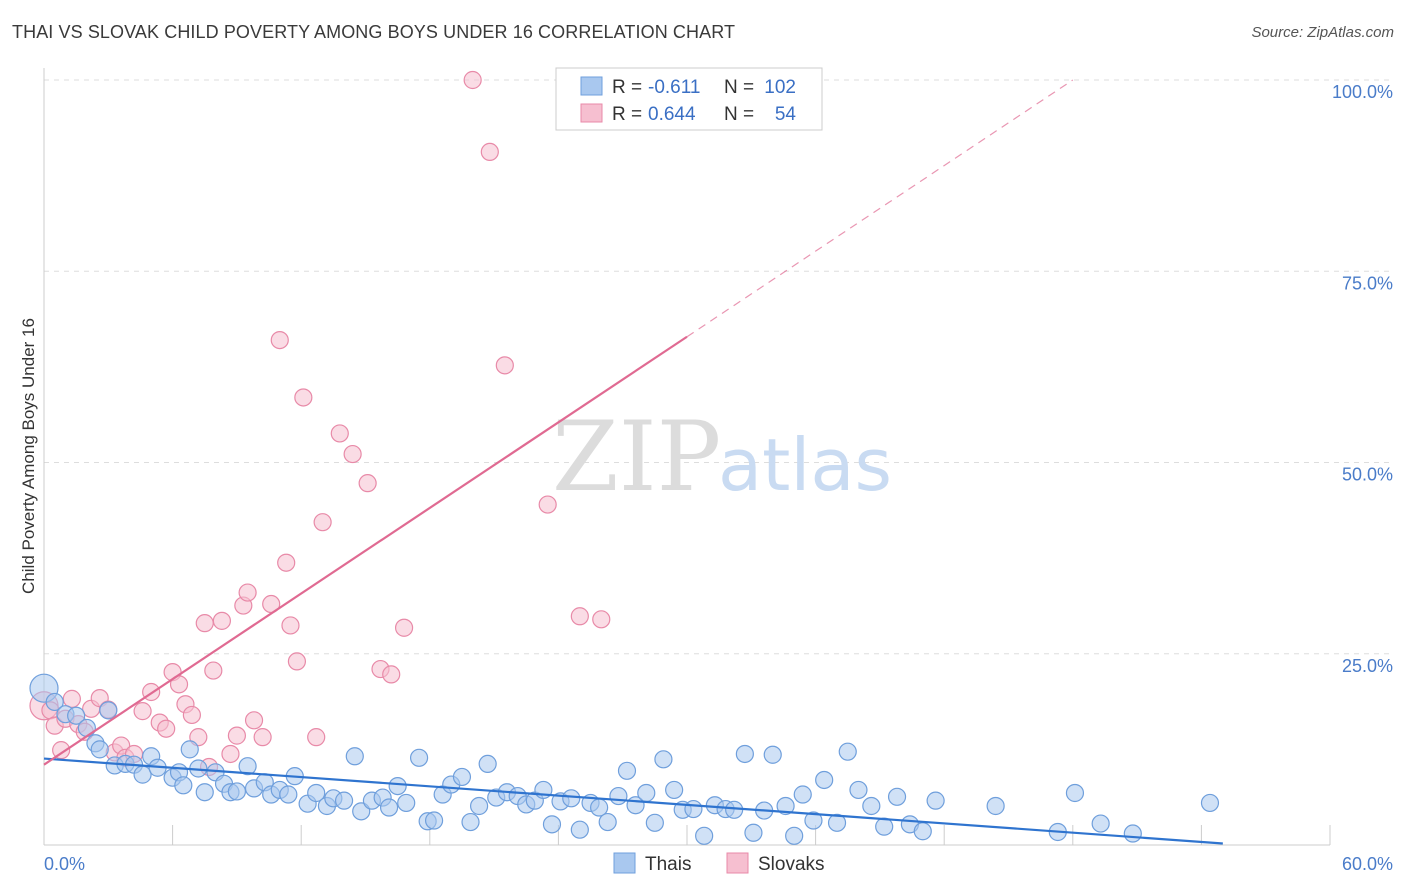 The width and height of the screenshot is (1406, 892). I want to click on bottom-legend: Thais Slovaks, so click(719, 863).